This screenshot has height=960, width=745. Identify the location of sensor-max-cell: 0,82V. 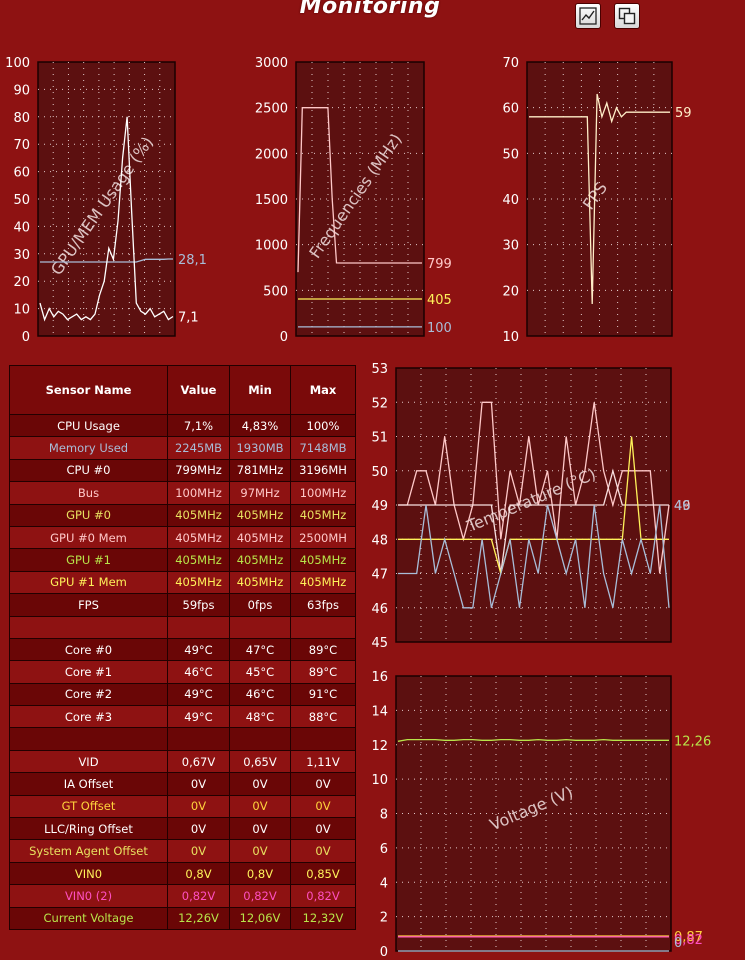
(323, 896).